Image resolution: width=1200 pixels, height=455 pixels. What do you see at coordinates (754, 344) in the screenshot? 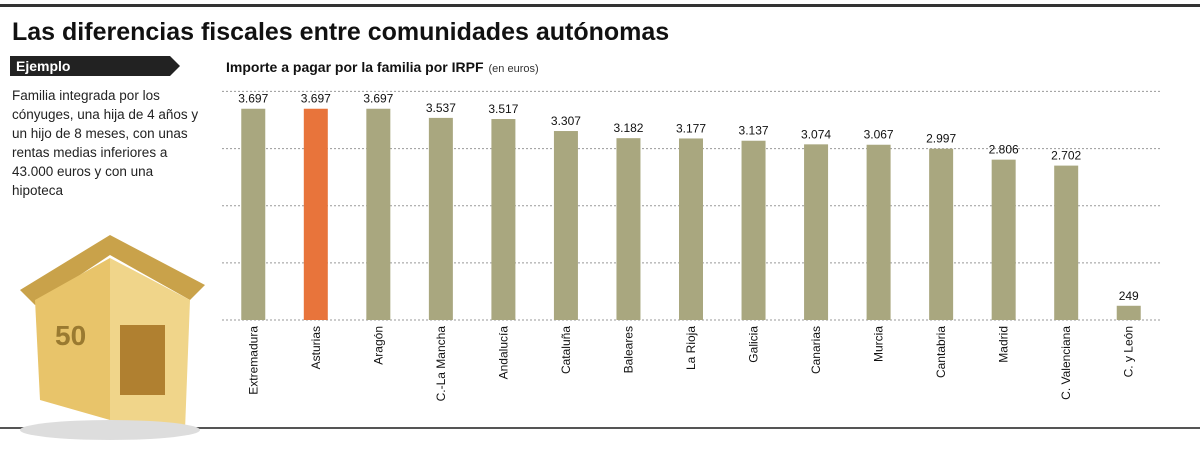
I see `x-tick-label: Galicia` at bounding box center [754, 344].